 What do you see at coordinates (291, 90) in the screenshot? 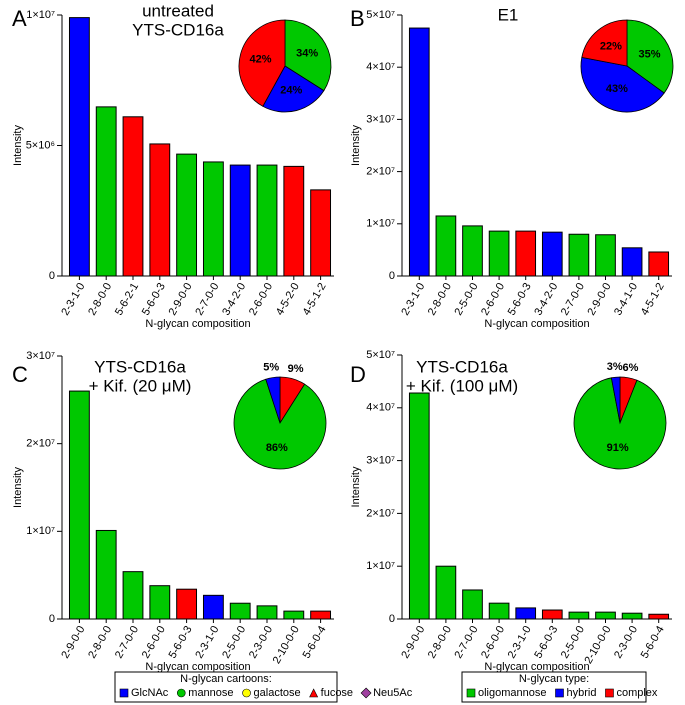
I see `pie-label: 24%` at bounding box center [291, 90].